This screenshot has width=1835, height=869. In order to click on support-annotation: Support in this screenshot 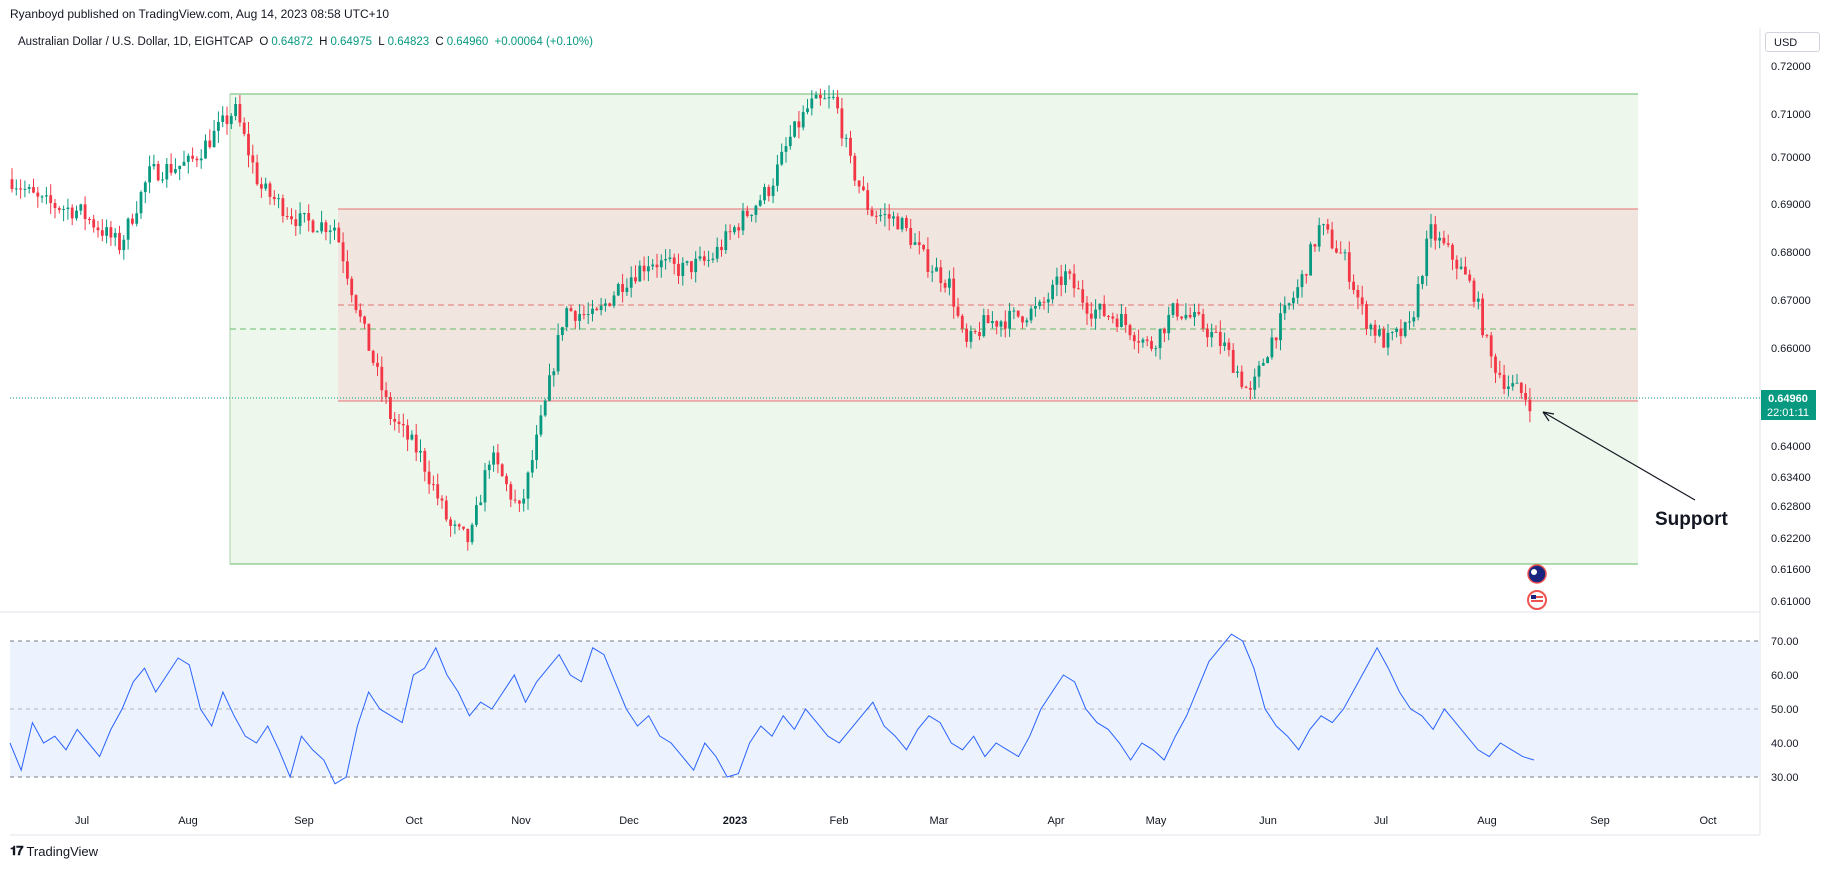, I will do `click(1691, 519)`.